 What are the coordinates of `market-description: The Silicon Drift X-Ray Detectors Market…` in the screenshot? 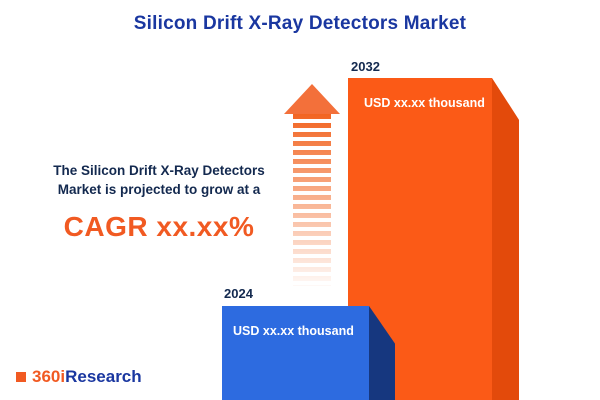 It's located at (159, 204).